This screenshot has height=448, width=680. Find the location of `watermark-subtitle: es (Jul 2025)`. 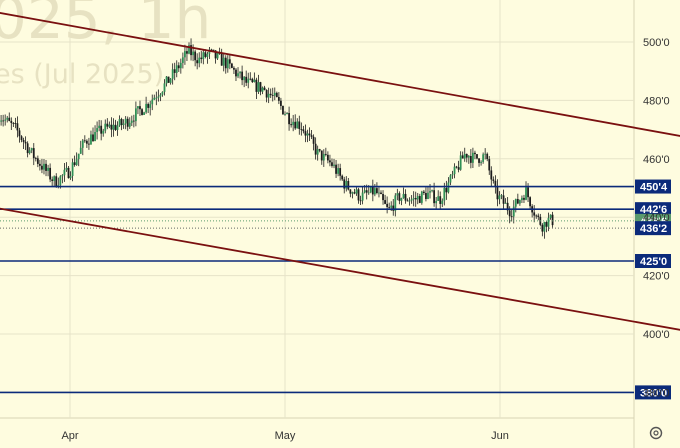

watermark-subtitle: es (Jul 2025) is located at coordinates (82, 74).